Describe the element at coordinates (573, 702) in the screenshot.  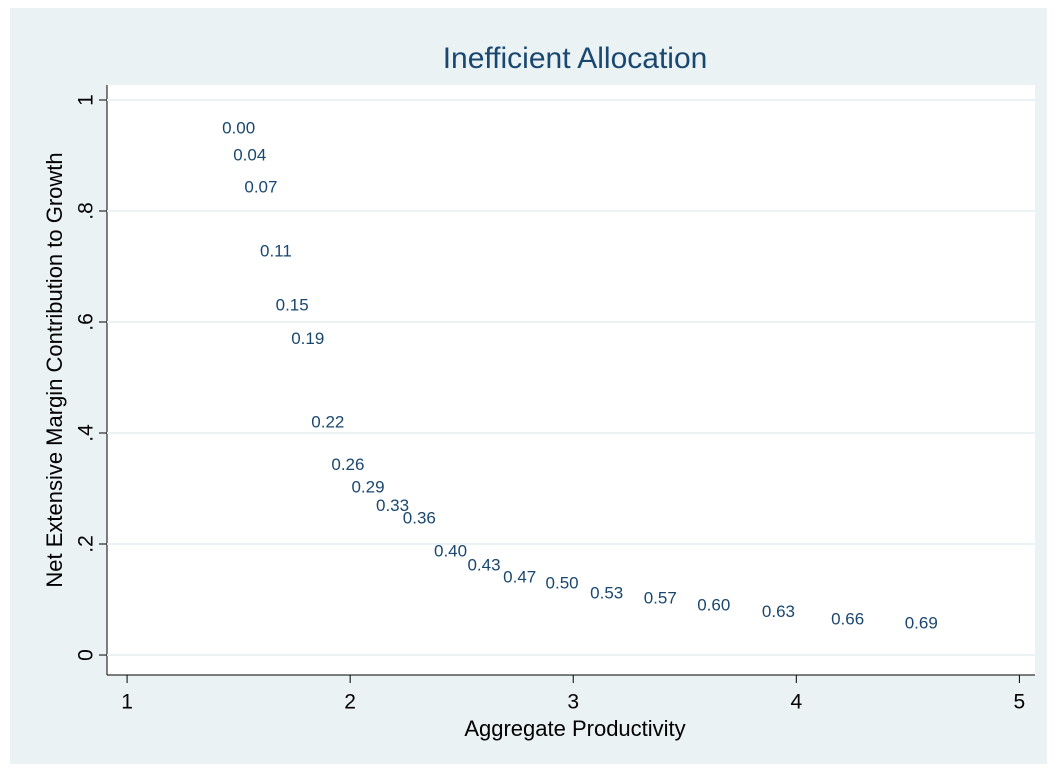
I see `x-tick-label: 3` at that location.